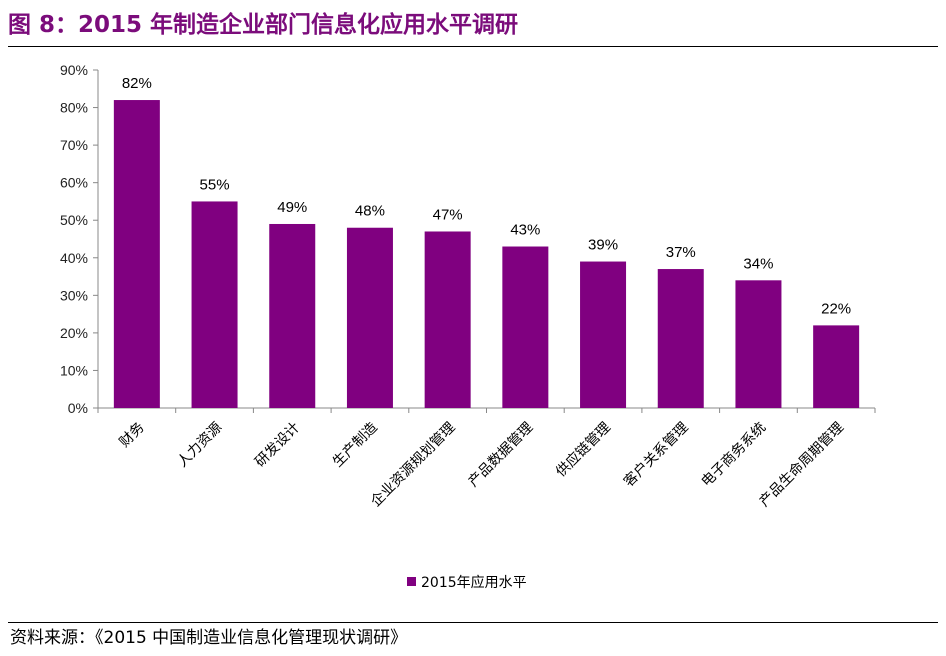 The height and width of the screenshot is (656, 946). Describe the element at coordinates (74, 220) in the screenshot. I see `y-tick-label: 50%` at that location.